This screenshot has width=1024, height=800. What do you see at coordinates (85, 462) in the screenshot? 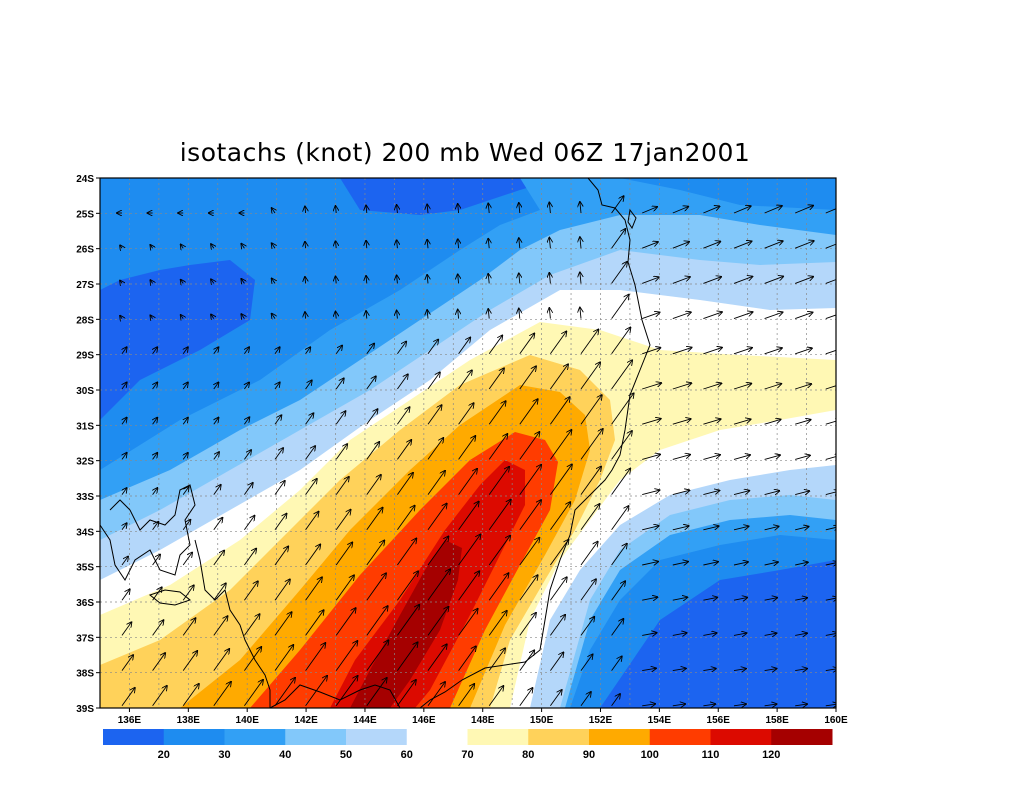
I see `lat-tick-label: 32S` at bounding box center [85, 462].